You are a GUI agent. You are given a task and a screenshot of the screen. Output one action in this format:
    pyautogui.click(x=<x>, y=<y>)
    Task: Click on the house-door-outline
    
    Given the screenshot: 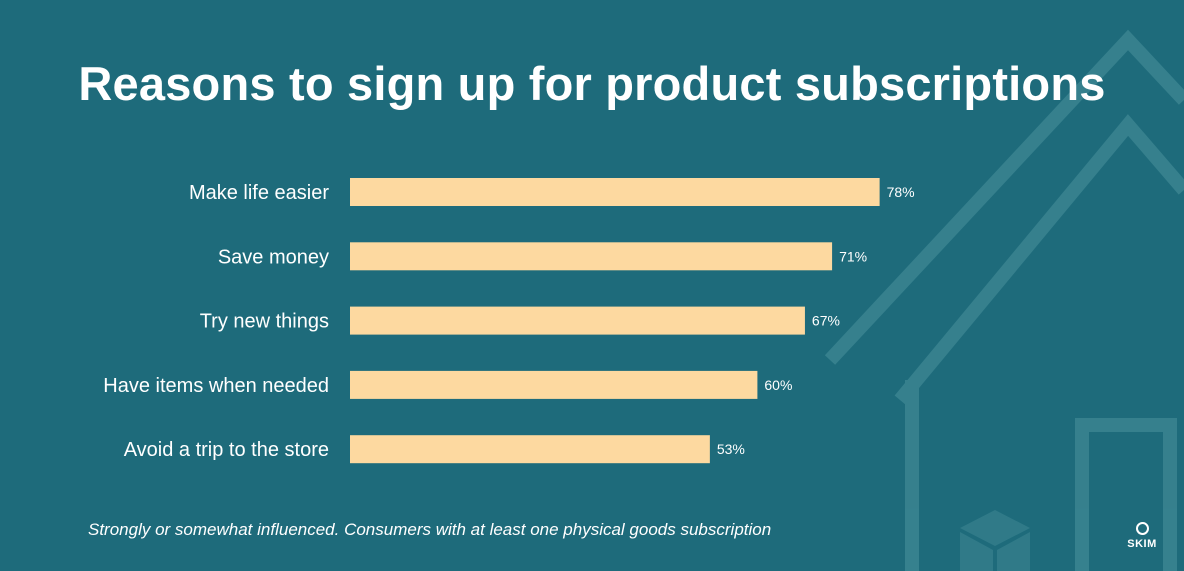 What is the action you would take?
    pyautogui.click(x=1126, y=494)
    